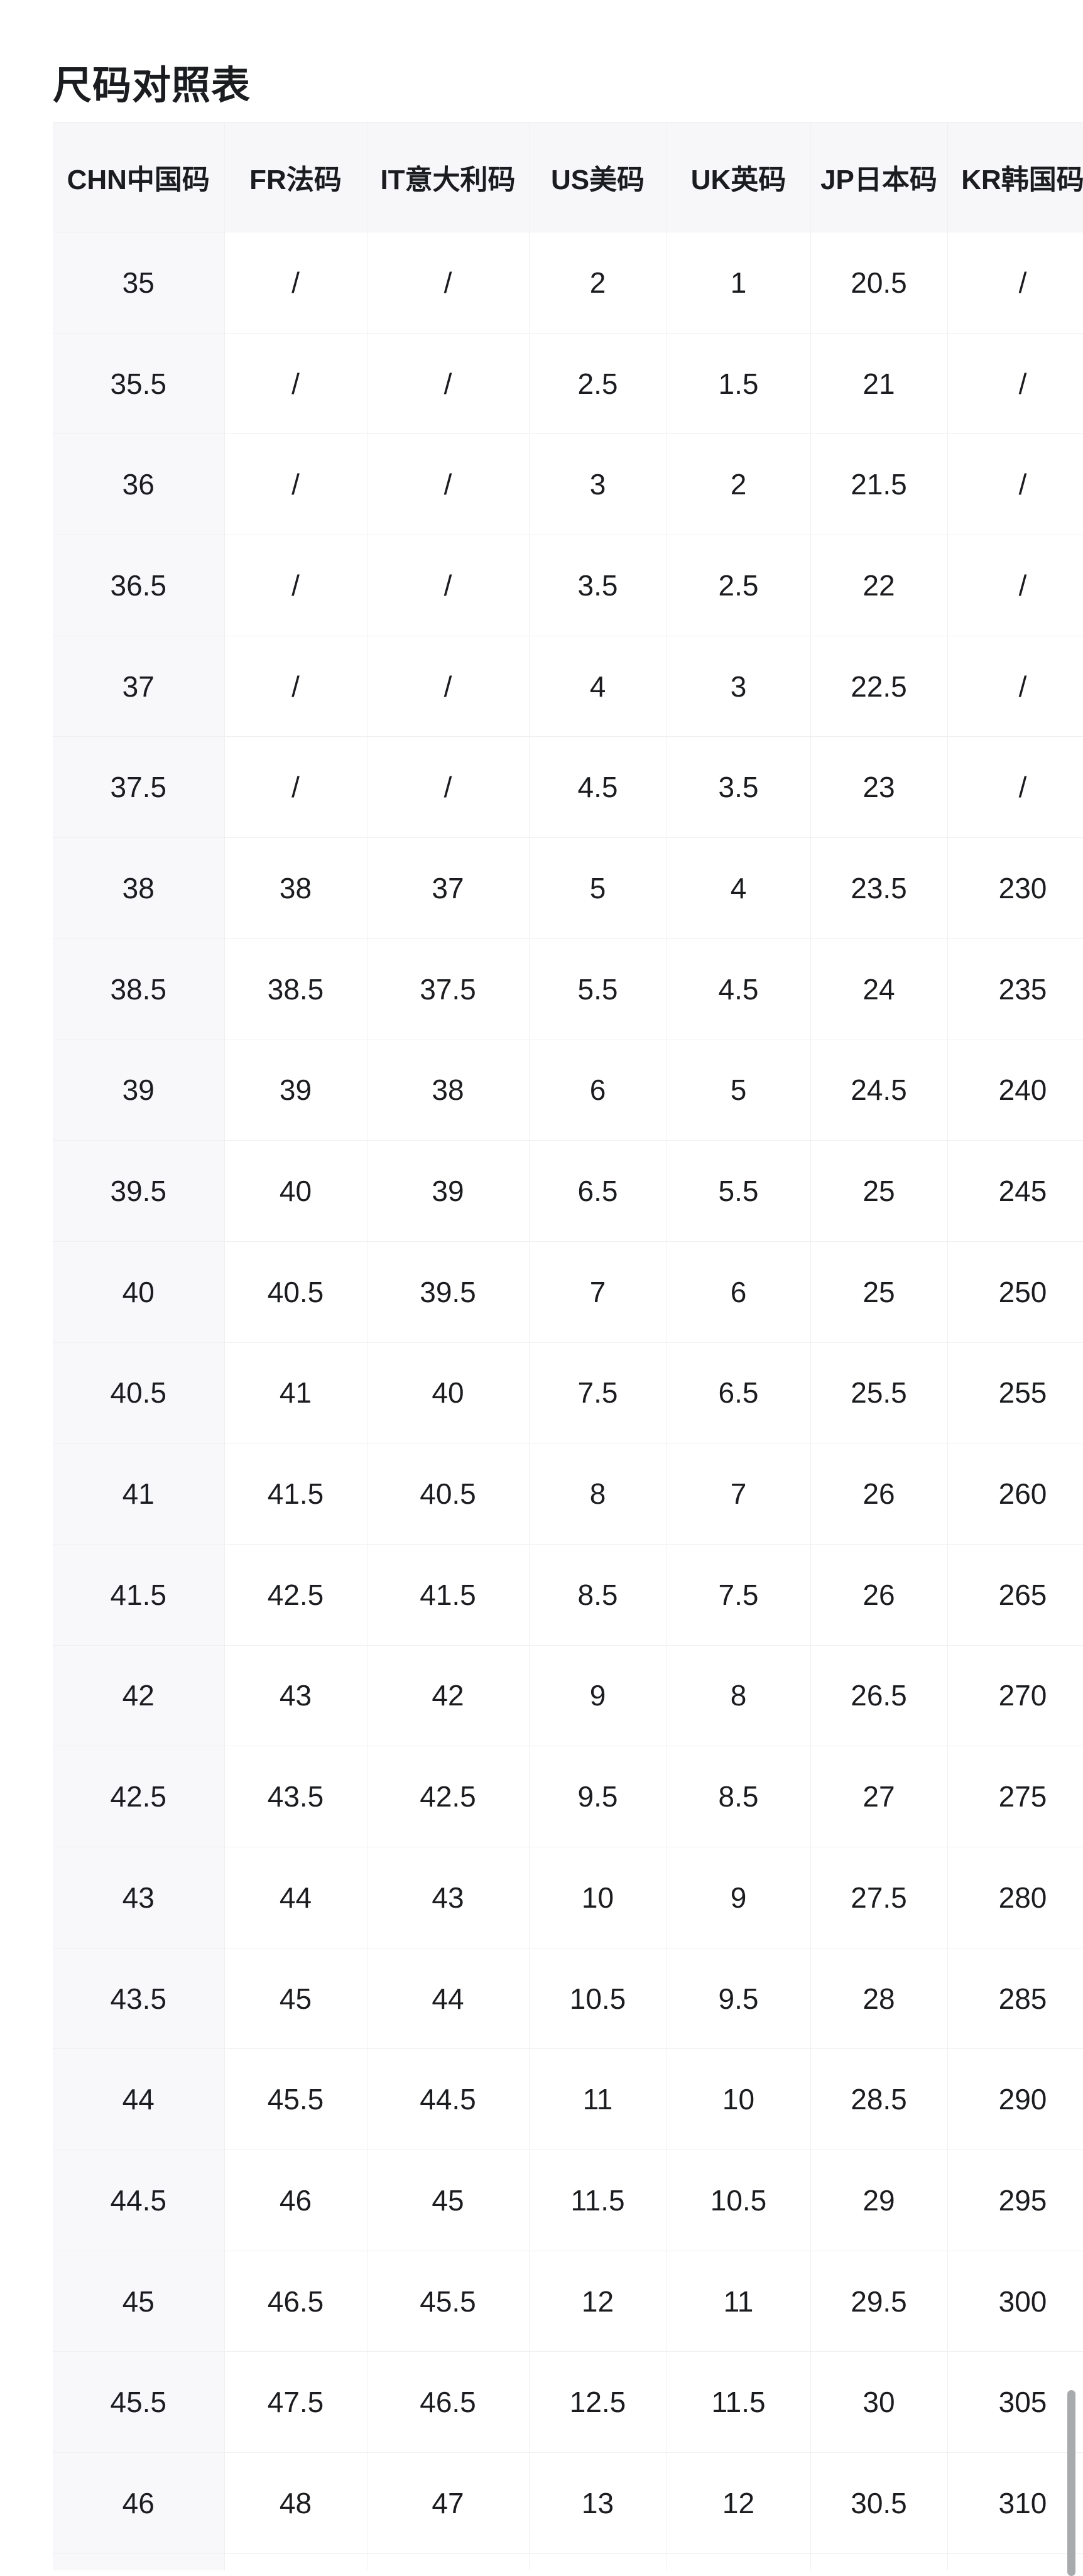 The image size is (1083, 2576). Describe the element at coordinates (879, 2200) in the screenshot. I see `table-cell: 29` at that location.